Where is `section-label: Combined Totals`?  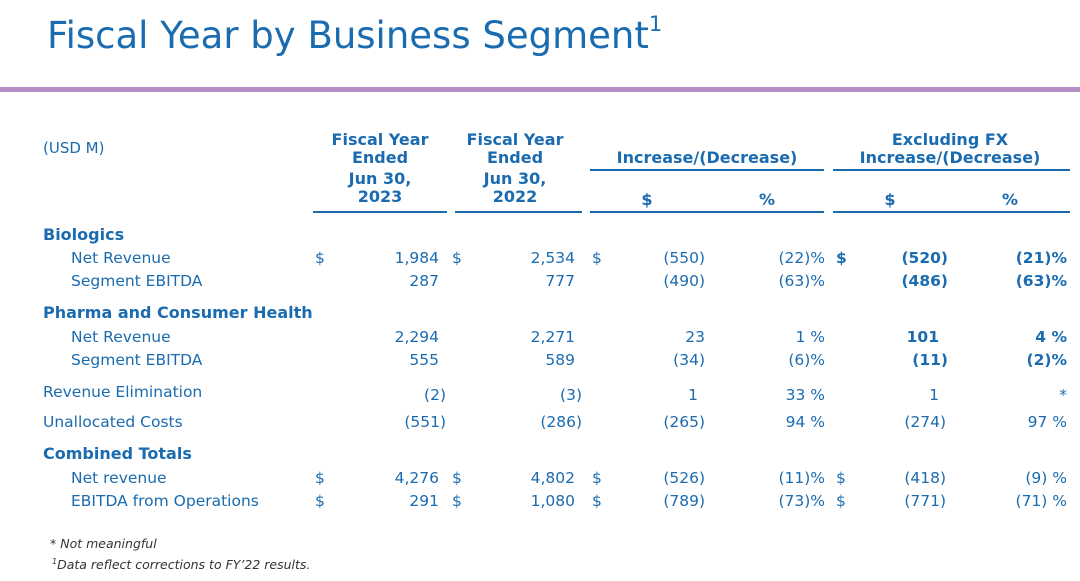 section-label: Combined Totals is located at coordinates (117, 453).